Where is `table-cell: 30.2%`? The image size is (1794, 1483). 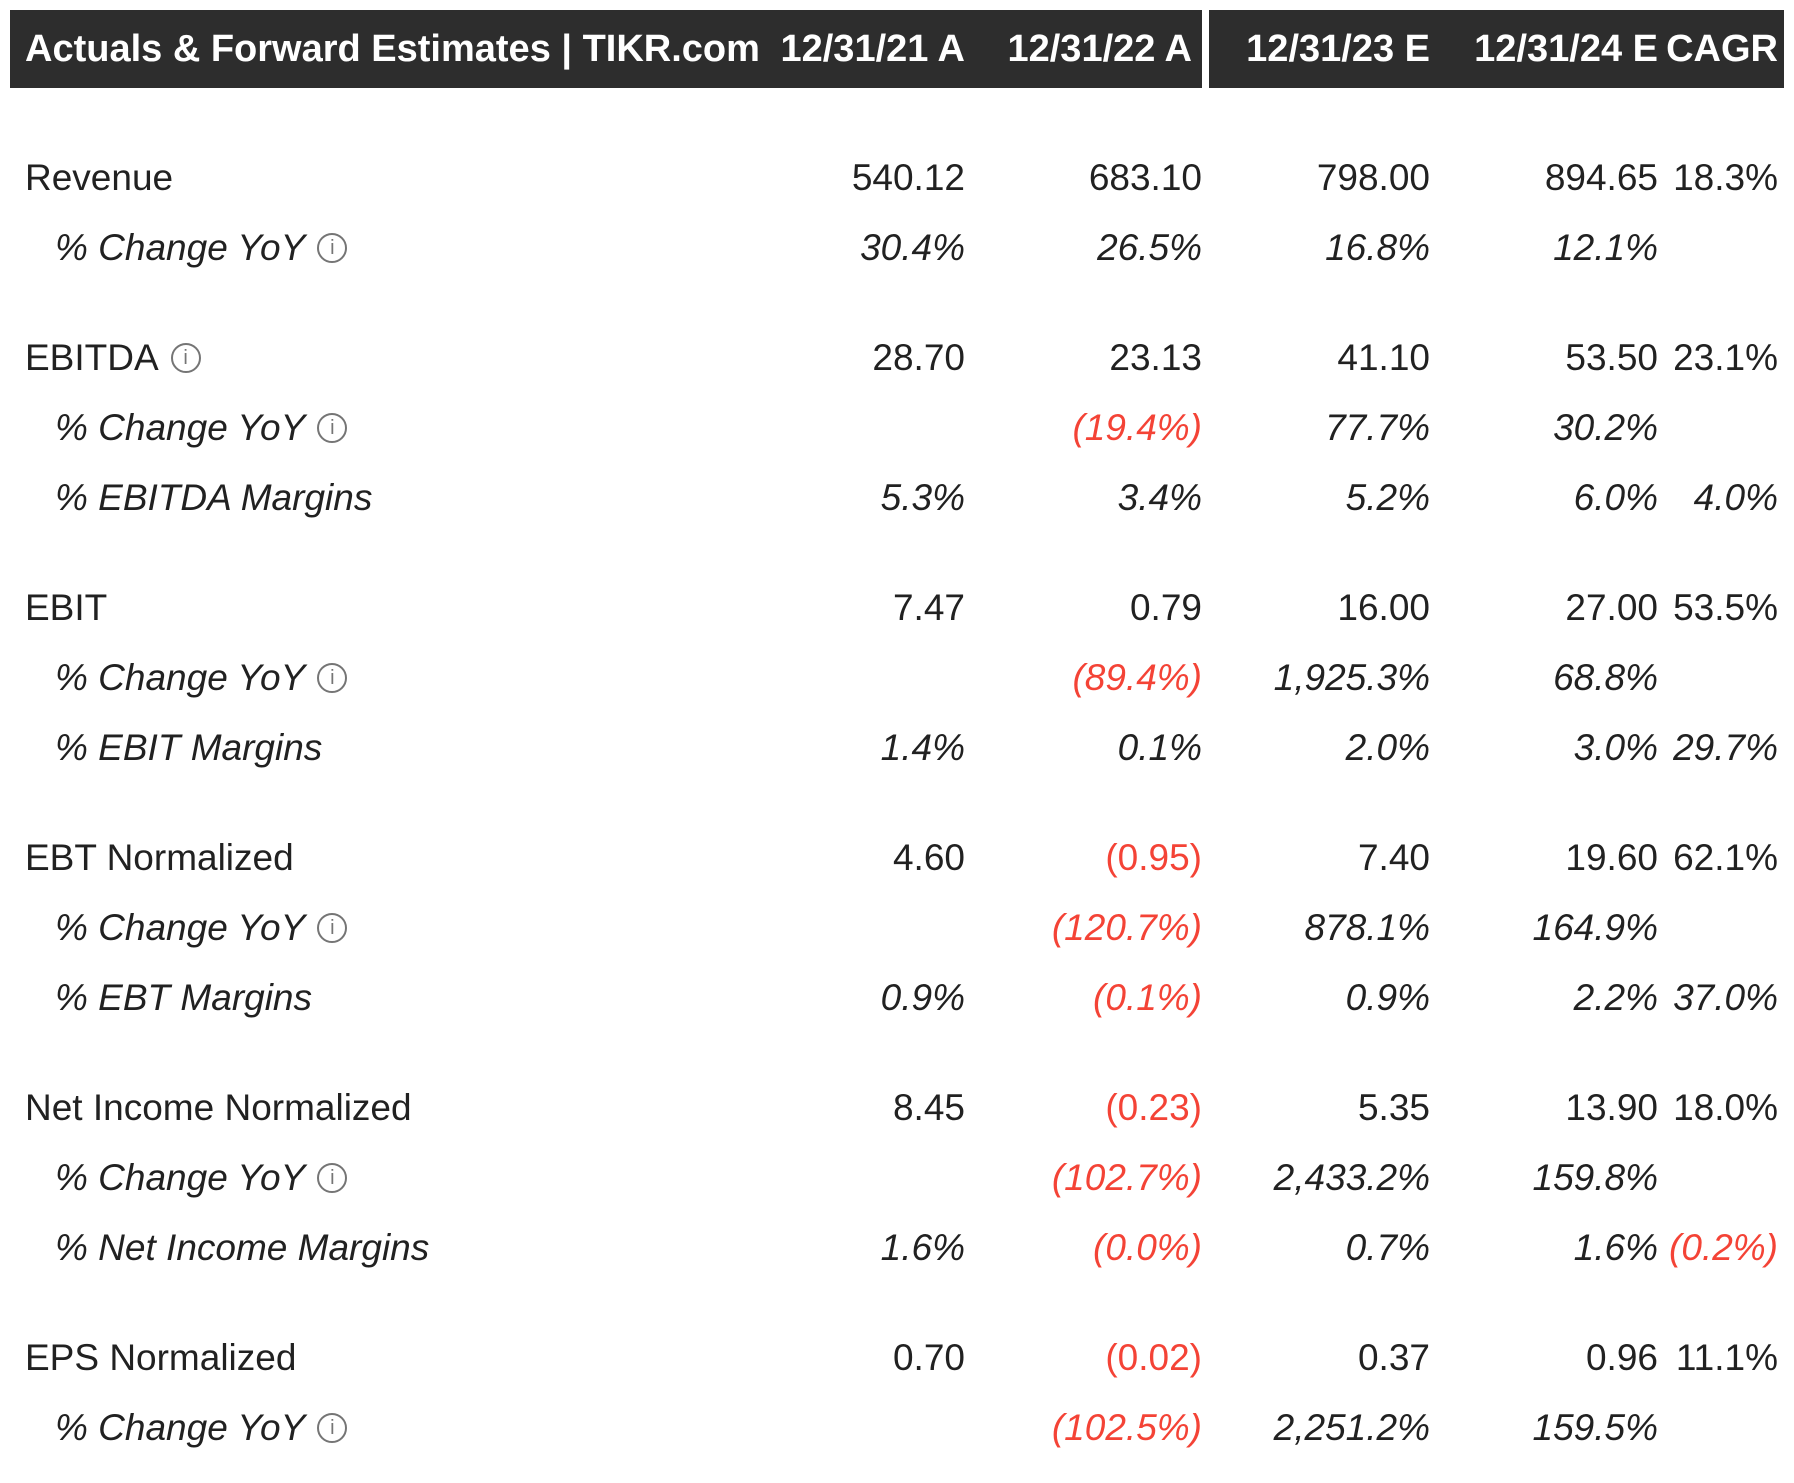
table-cell: 30.2% is located at coordinates (1605, 427).